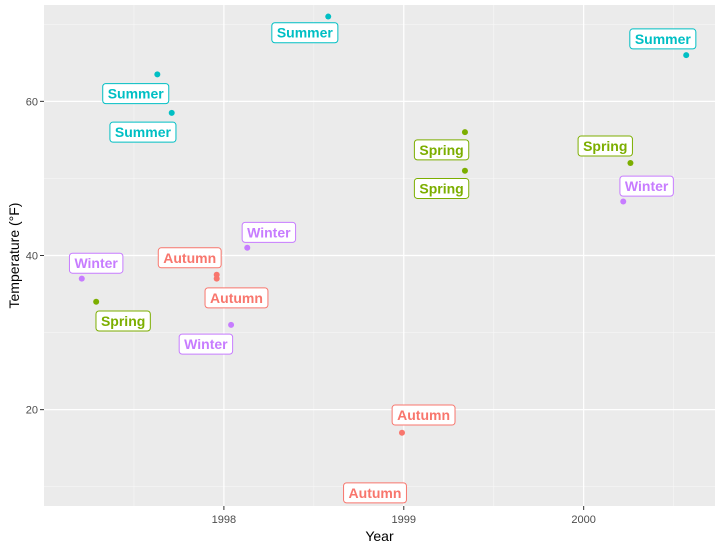 The height and width of the screenshot is (551, 720). I want to click on x-tick-label: 1998, so click(224, 520).